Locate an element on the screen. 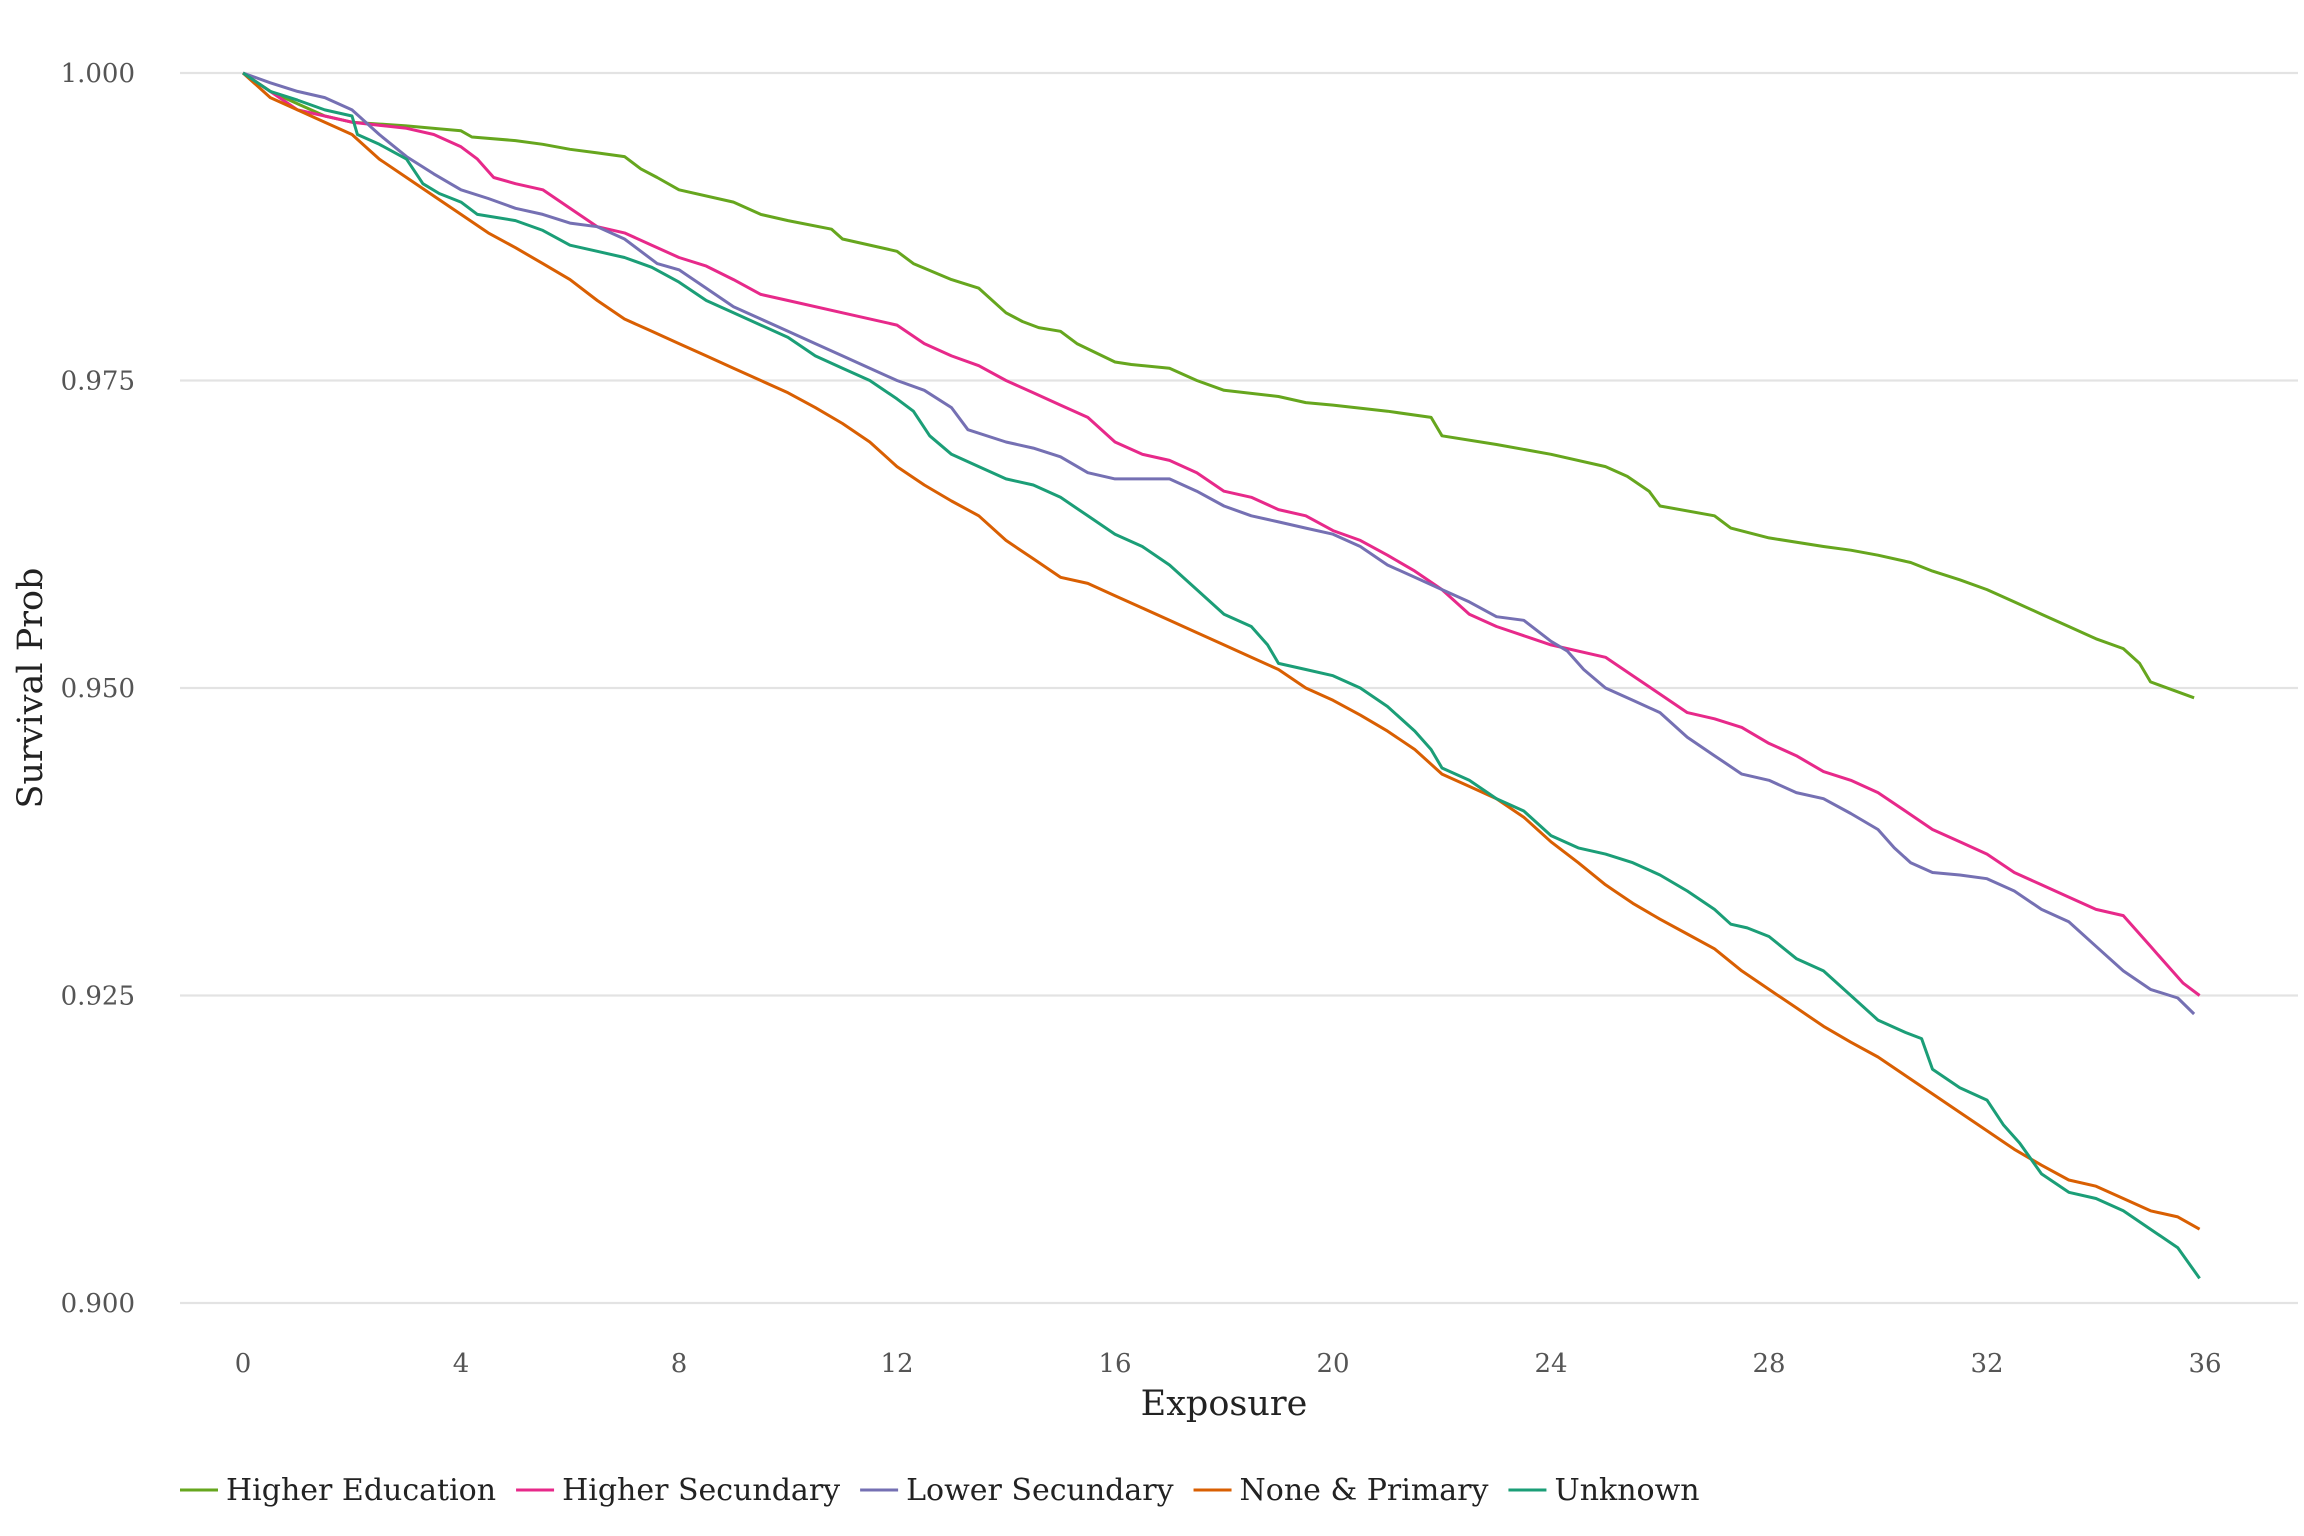  x-tick-label: 4 is located at coordinates (461, 1364).